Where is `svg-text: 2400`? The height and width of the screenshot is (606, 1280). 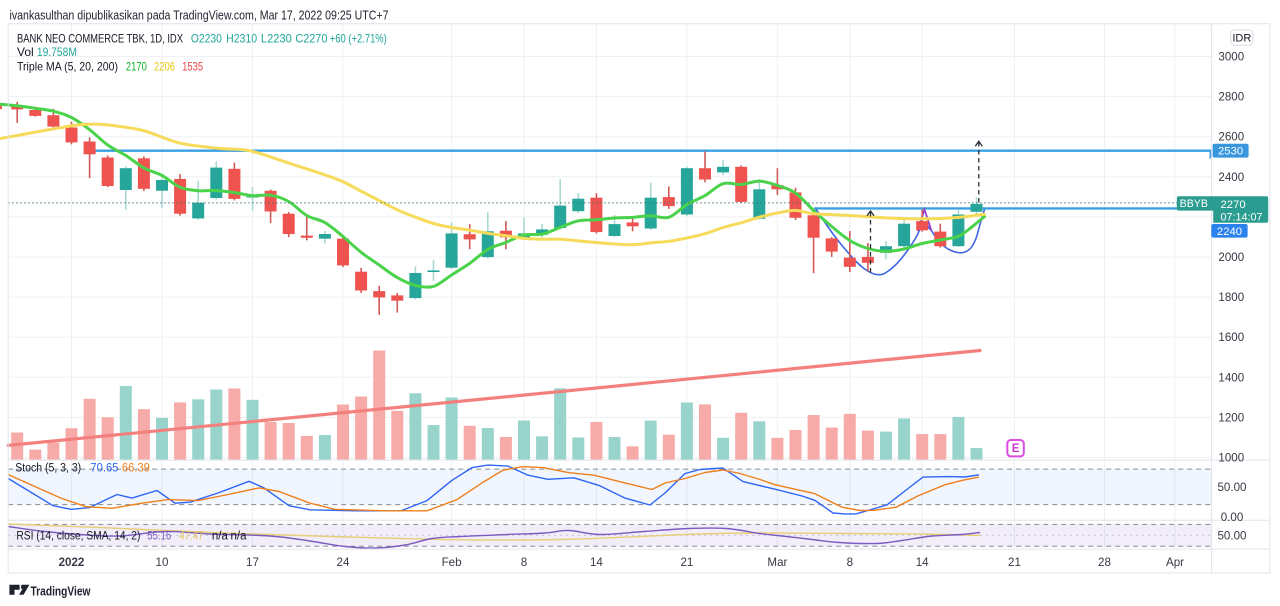
svg-text: 2400 is located at coordinates (1231, 177).